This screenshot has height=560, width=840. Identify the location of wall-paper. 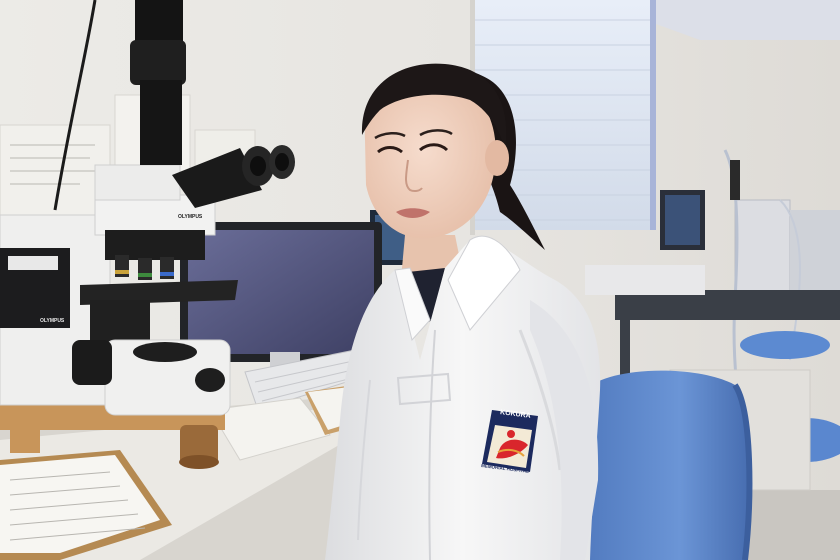
(55, 170).